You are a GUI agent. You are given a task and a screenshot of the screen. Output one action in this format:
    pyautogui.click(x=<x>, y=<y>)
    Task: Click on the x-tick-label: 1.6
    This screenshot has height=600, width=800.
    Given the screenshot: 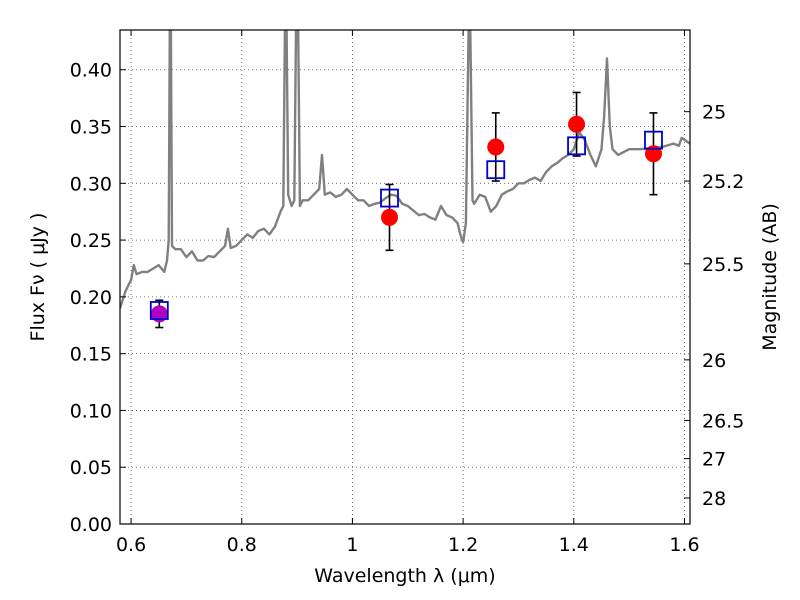 What is the action you would take?
    pyautogui.click(x=684, y=545)
    